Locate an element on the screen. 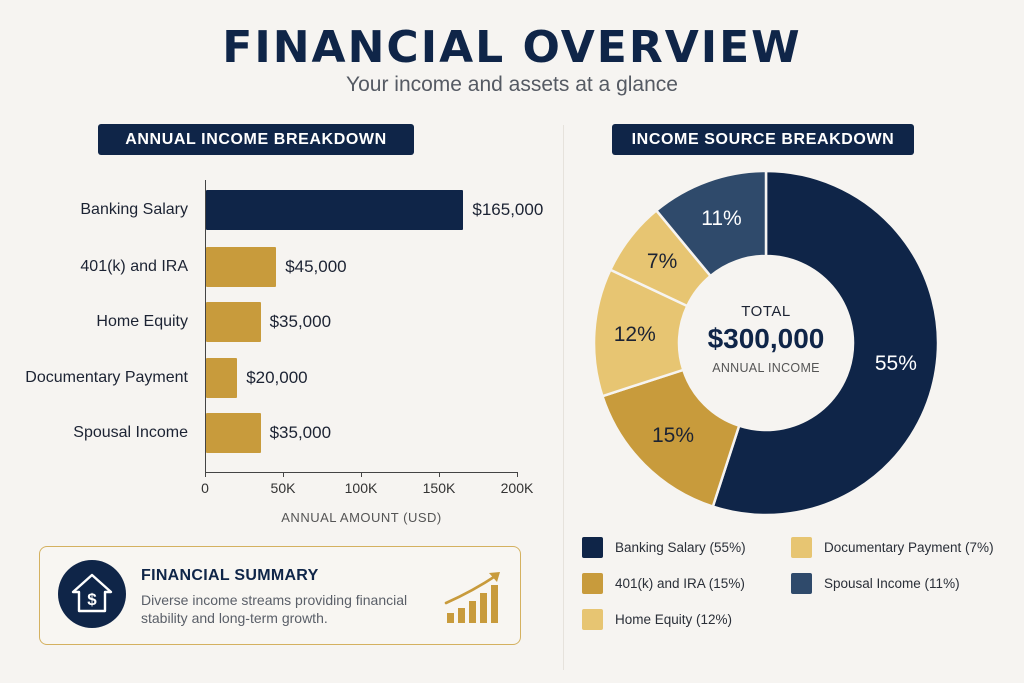  legend-item: Home Equity (12%) is located at coordinates (657, 619).